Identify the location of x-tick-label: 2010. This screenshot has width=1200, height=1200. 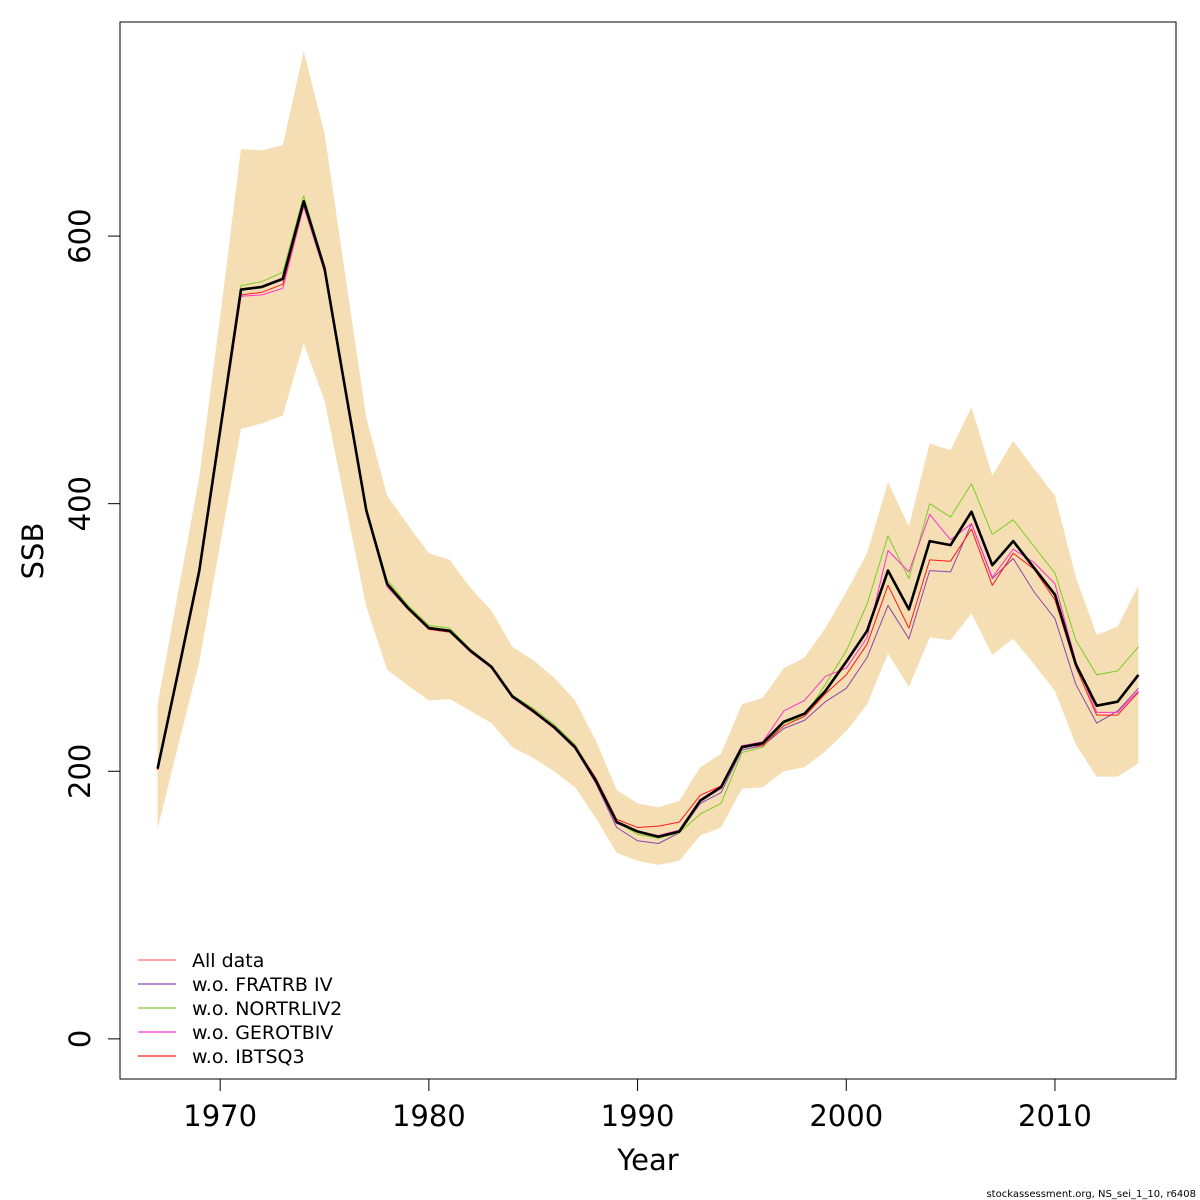
(1055, 1116).